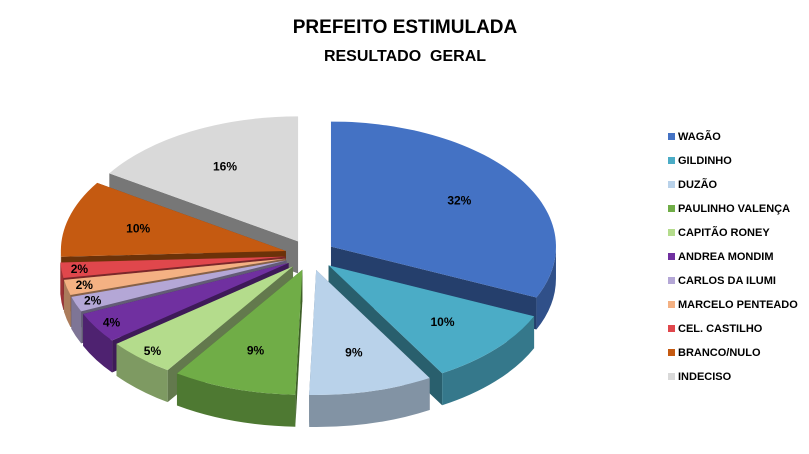  I want to click on slice-top-indeciso, so click(204, 179).